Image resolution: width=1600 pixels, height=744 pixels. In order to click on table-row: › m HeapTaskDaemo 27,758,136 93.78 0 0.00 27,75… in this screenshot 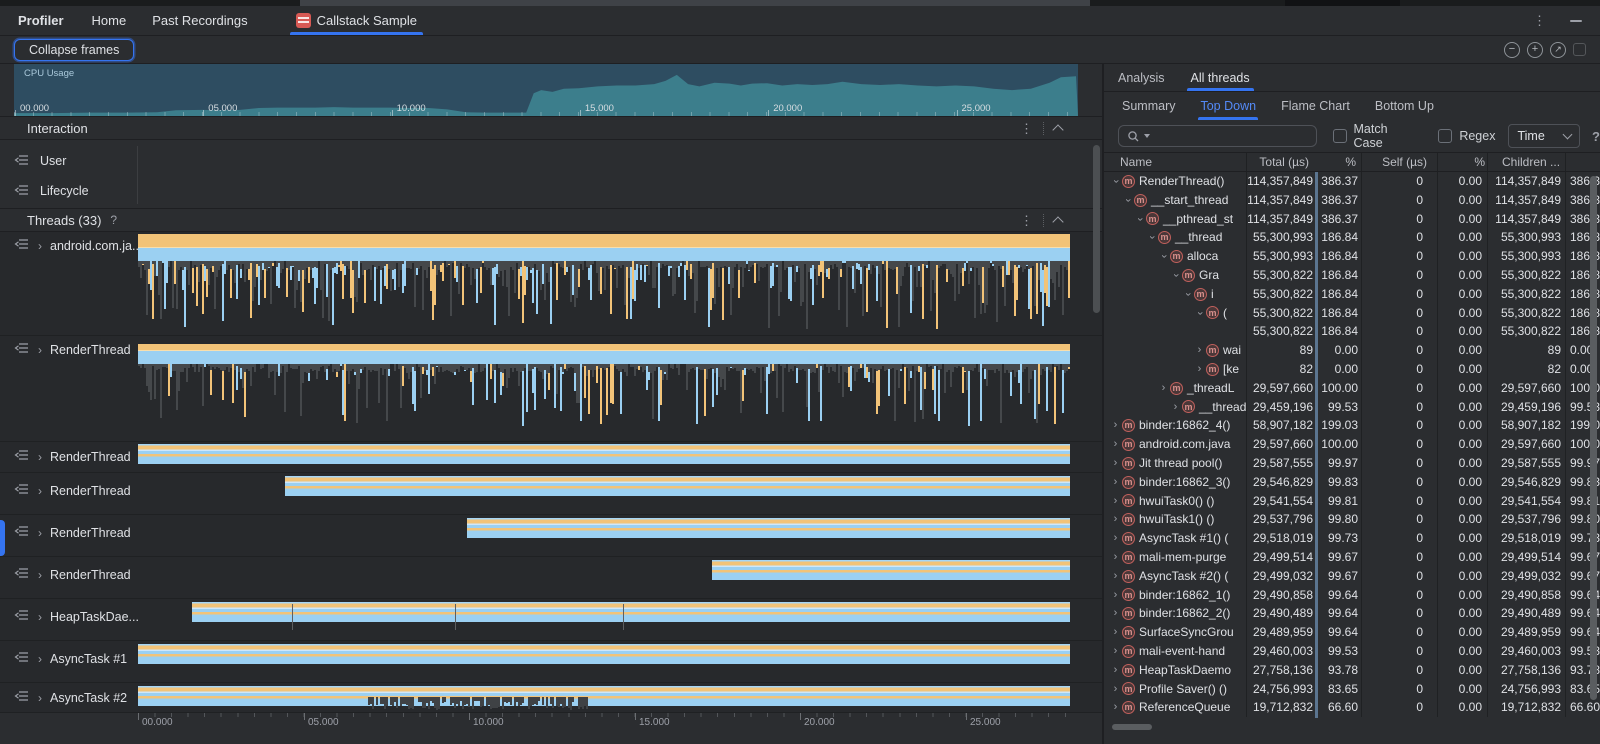, I will do `click(1352, 670)`.